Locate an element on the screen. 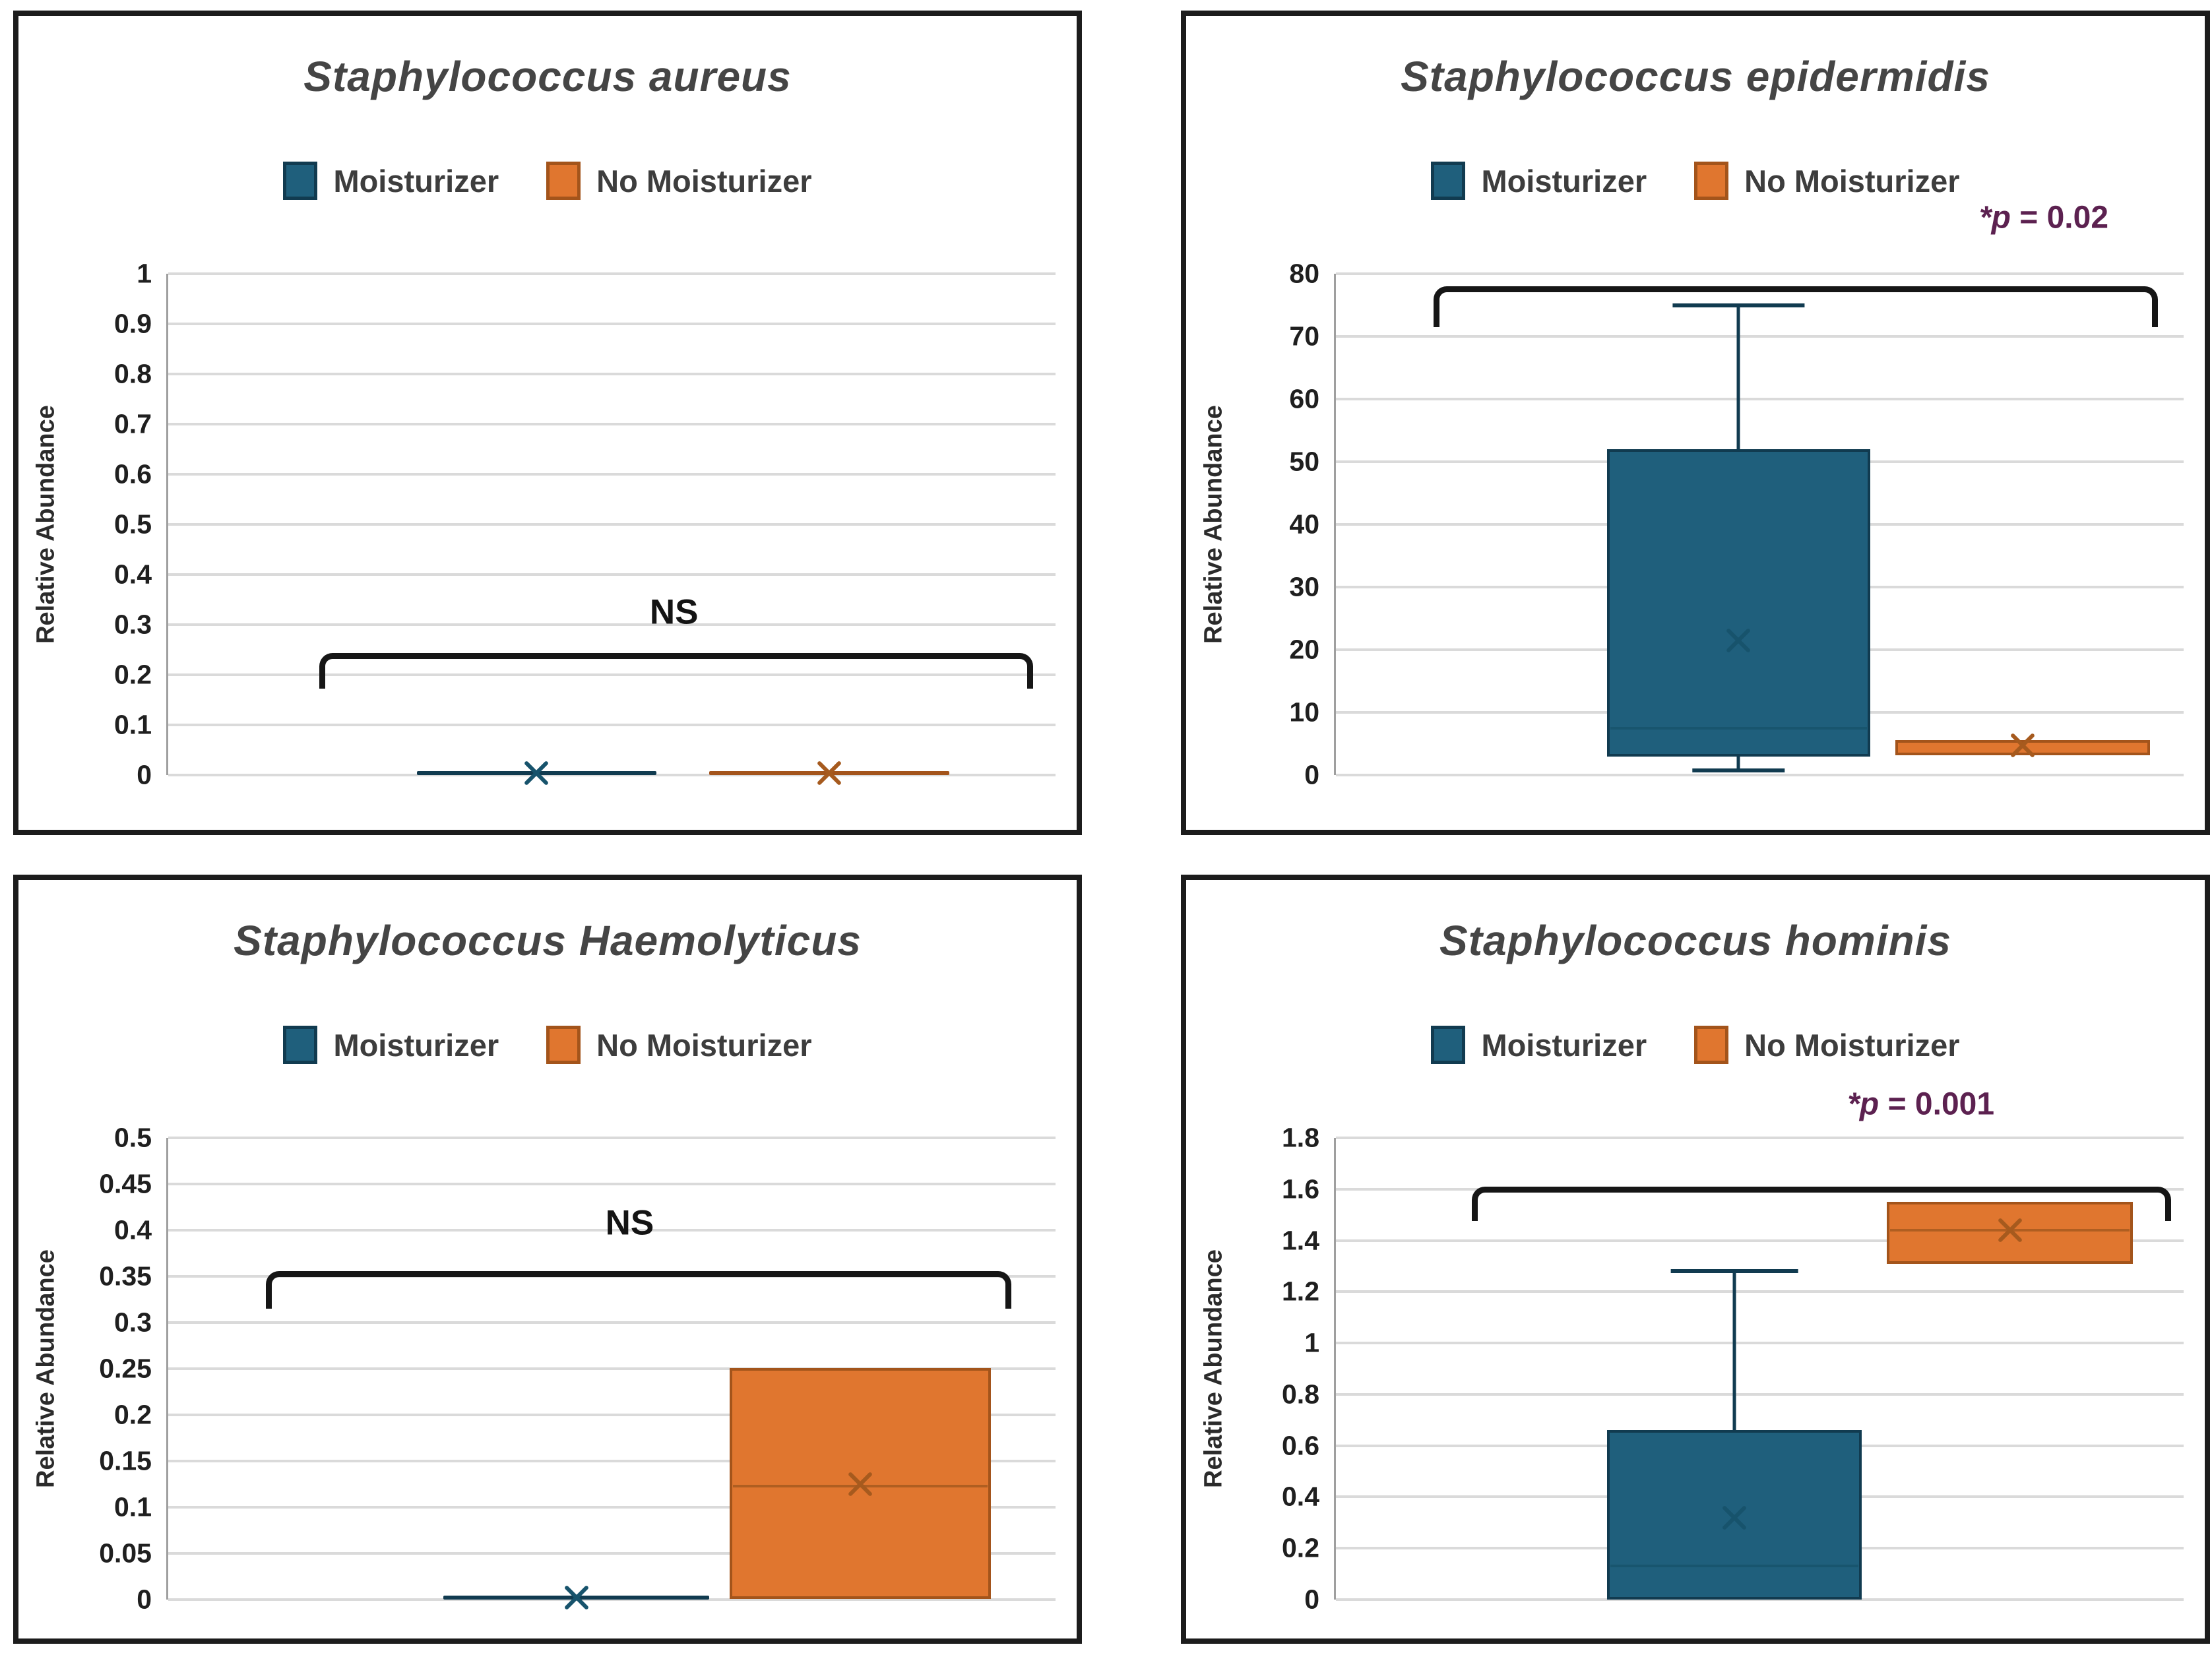 This screenshot has height=1653, width=2212. ns-label: NS is located at coordinates (674, 612).